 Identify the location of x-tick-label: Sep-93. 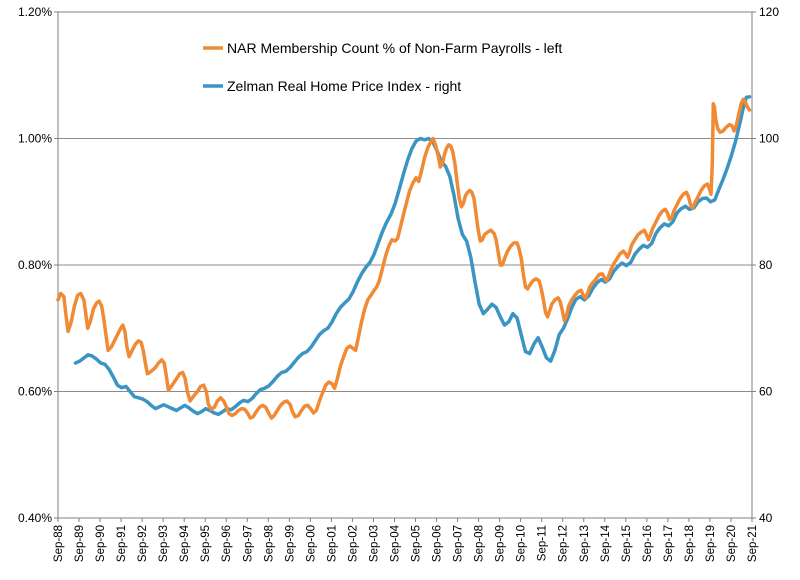
(164, 543).